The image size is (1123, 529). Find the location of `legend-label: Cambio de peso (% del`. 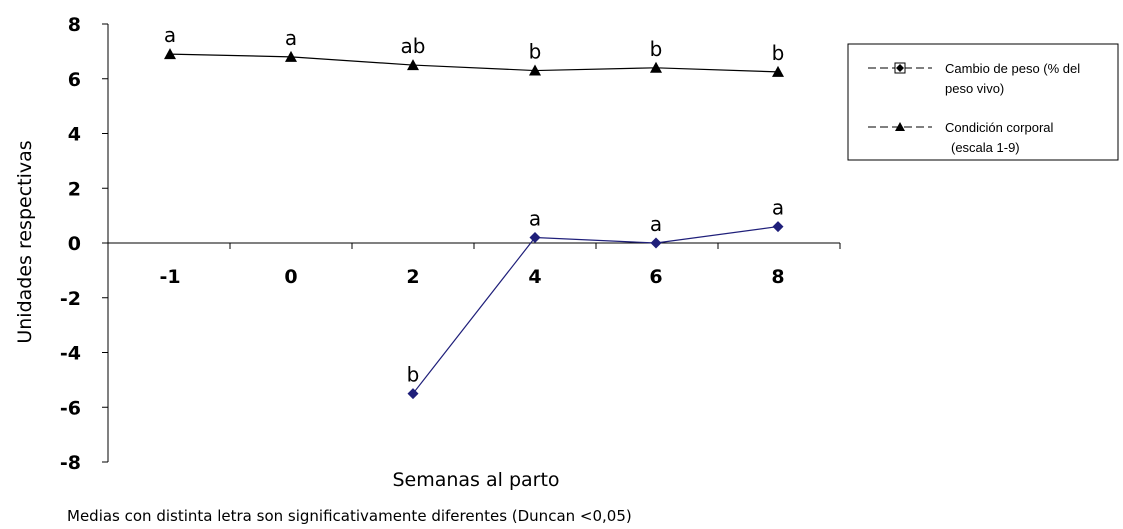

legend-label: Cambio de peso (% del is located at coordinates (1012, 68).